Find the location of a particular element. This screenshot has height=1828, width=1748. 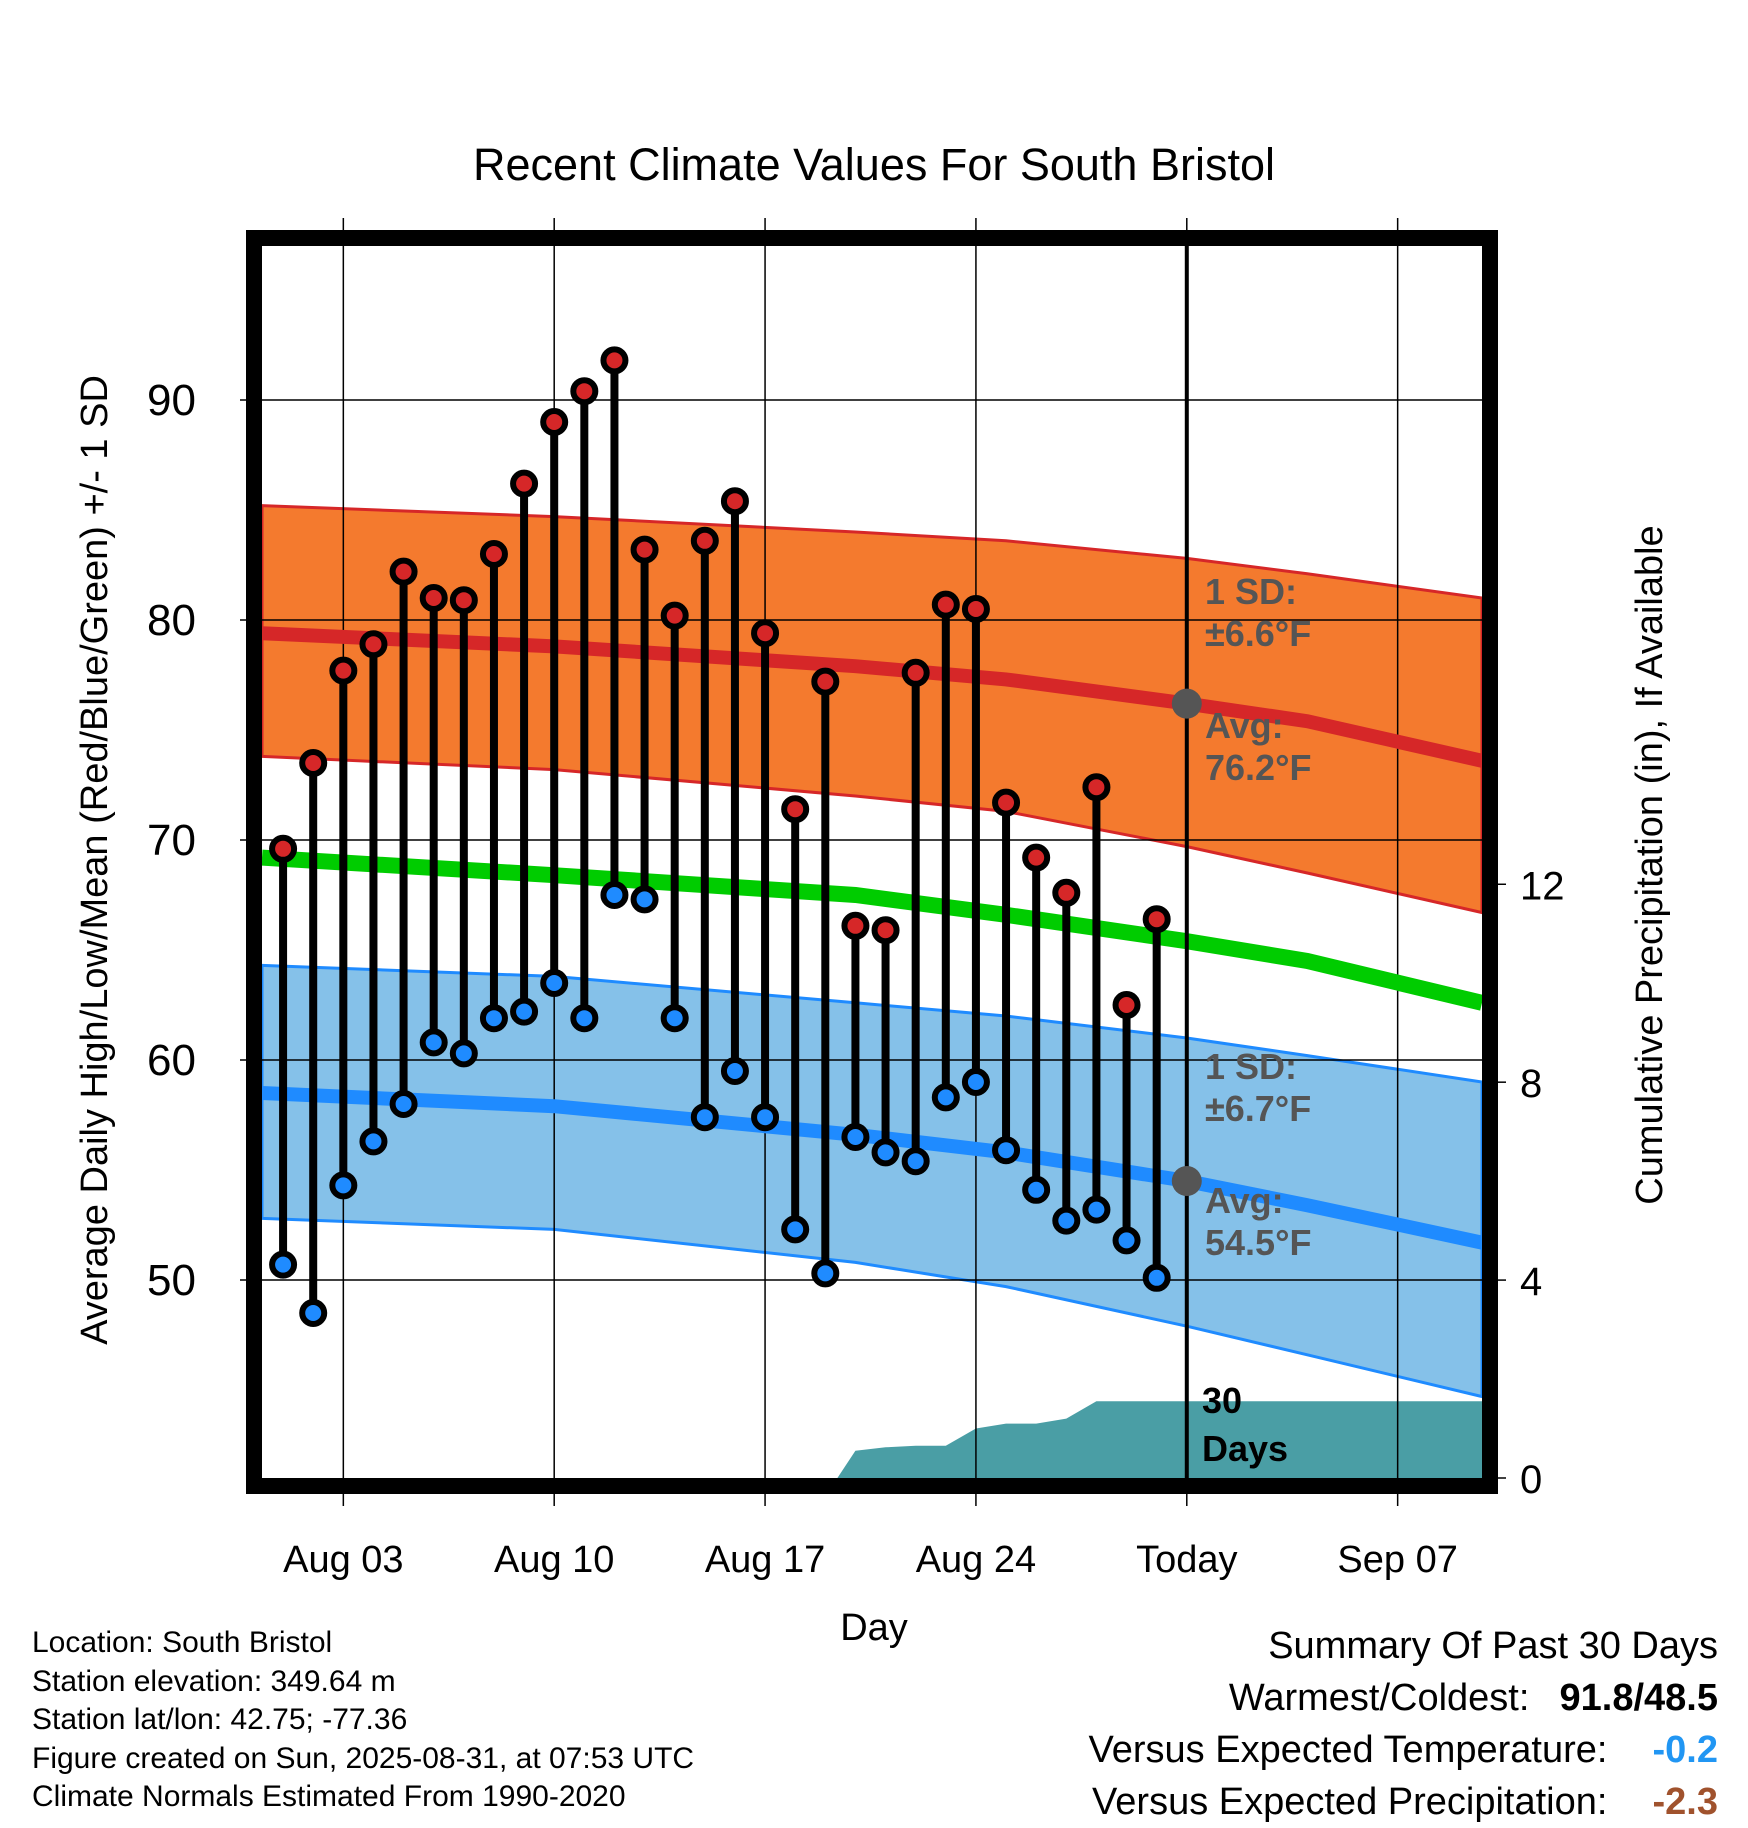

x-tick-label: Aug 10 is located at coordinates (554, 1560).